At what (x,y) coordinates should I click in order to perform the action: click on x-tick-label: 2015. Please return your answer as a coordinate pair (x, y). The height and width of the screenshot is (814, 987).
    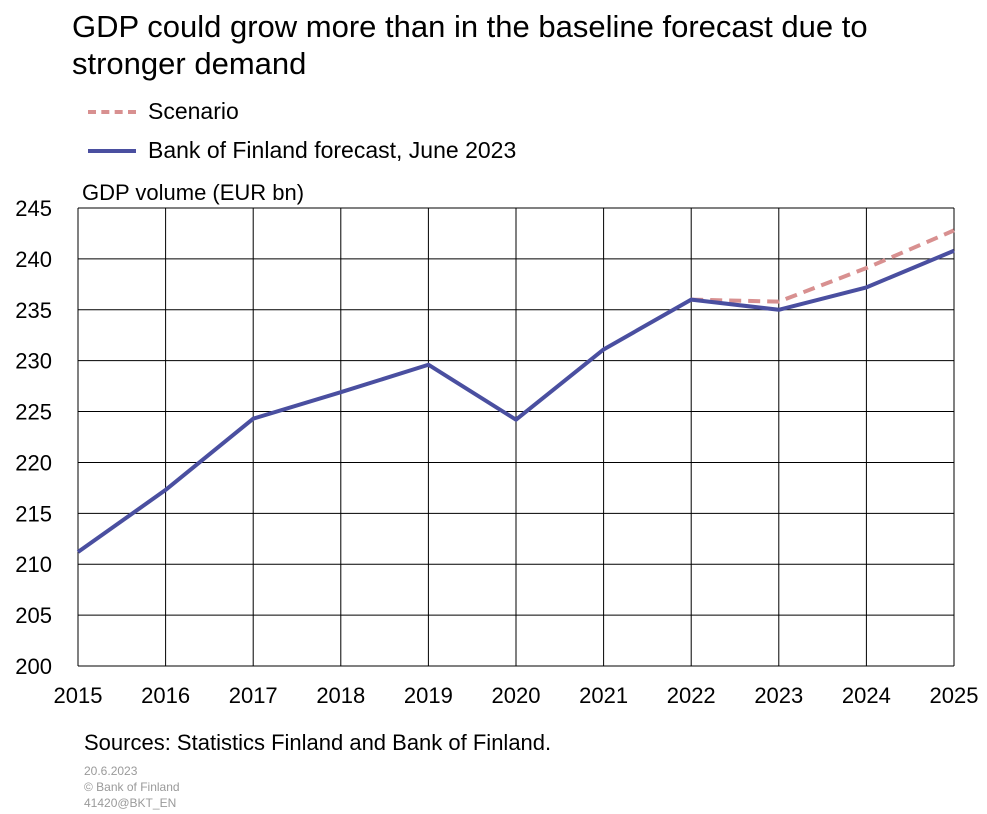
    Looking at the image, I should click on (78, 695).